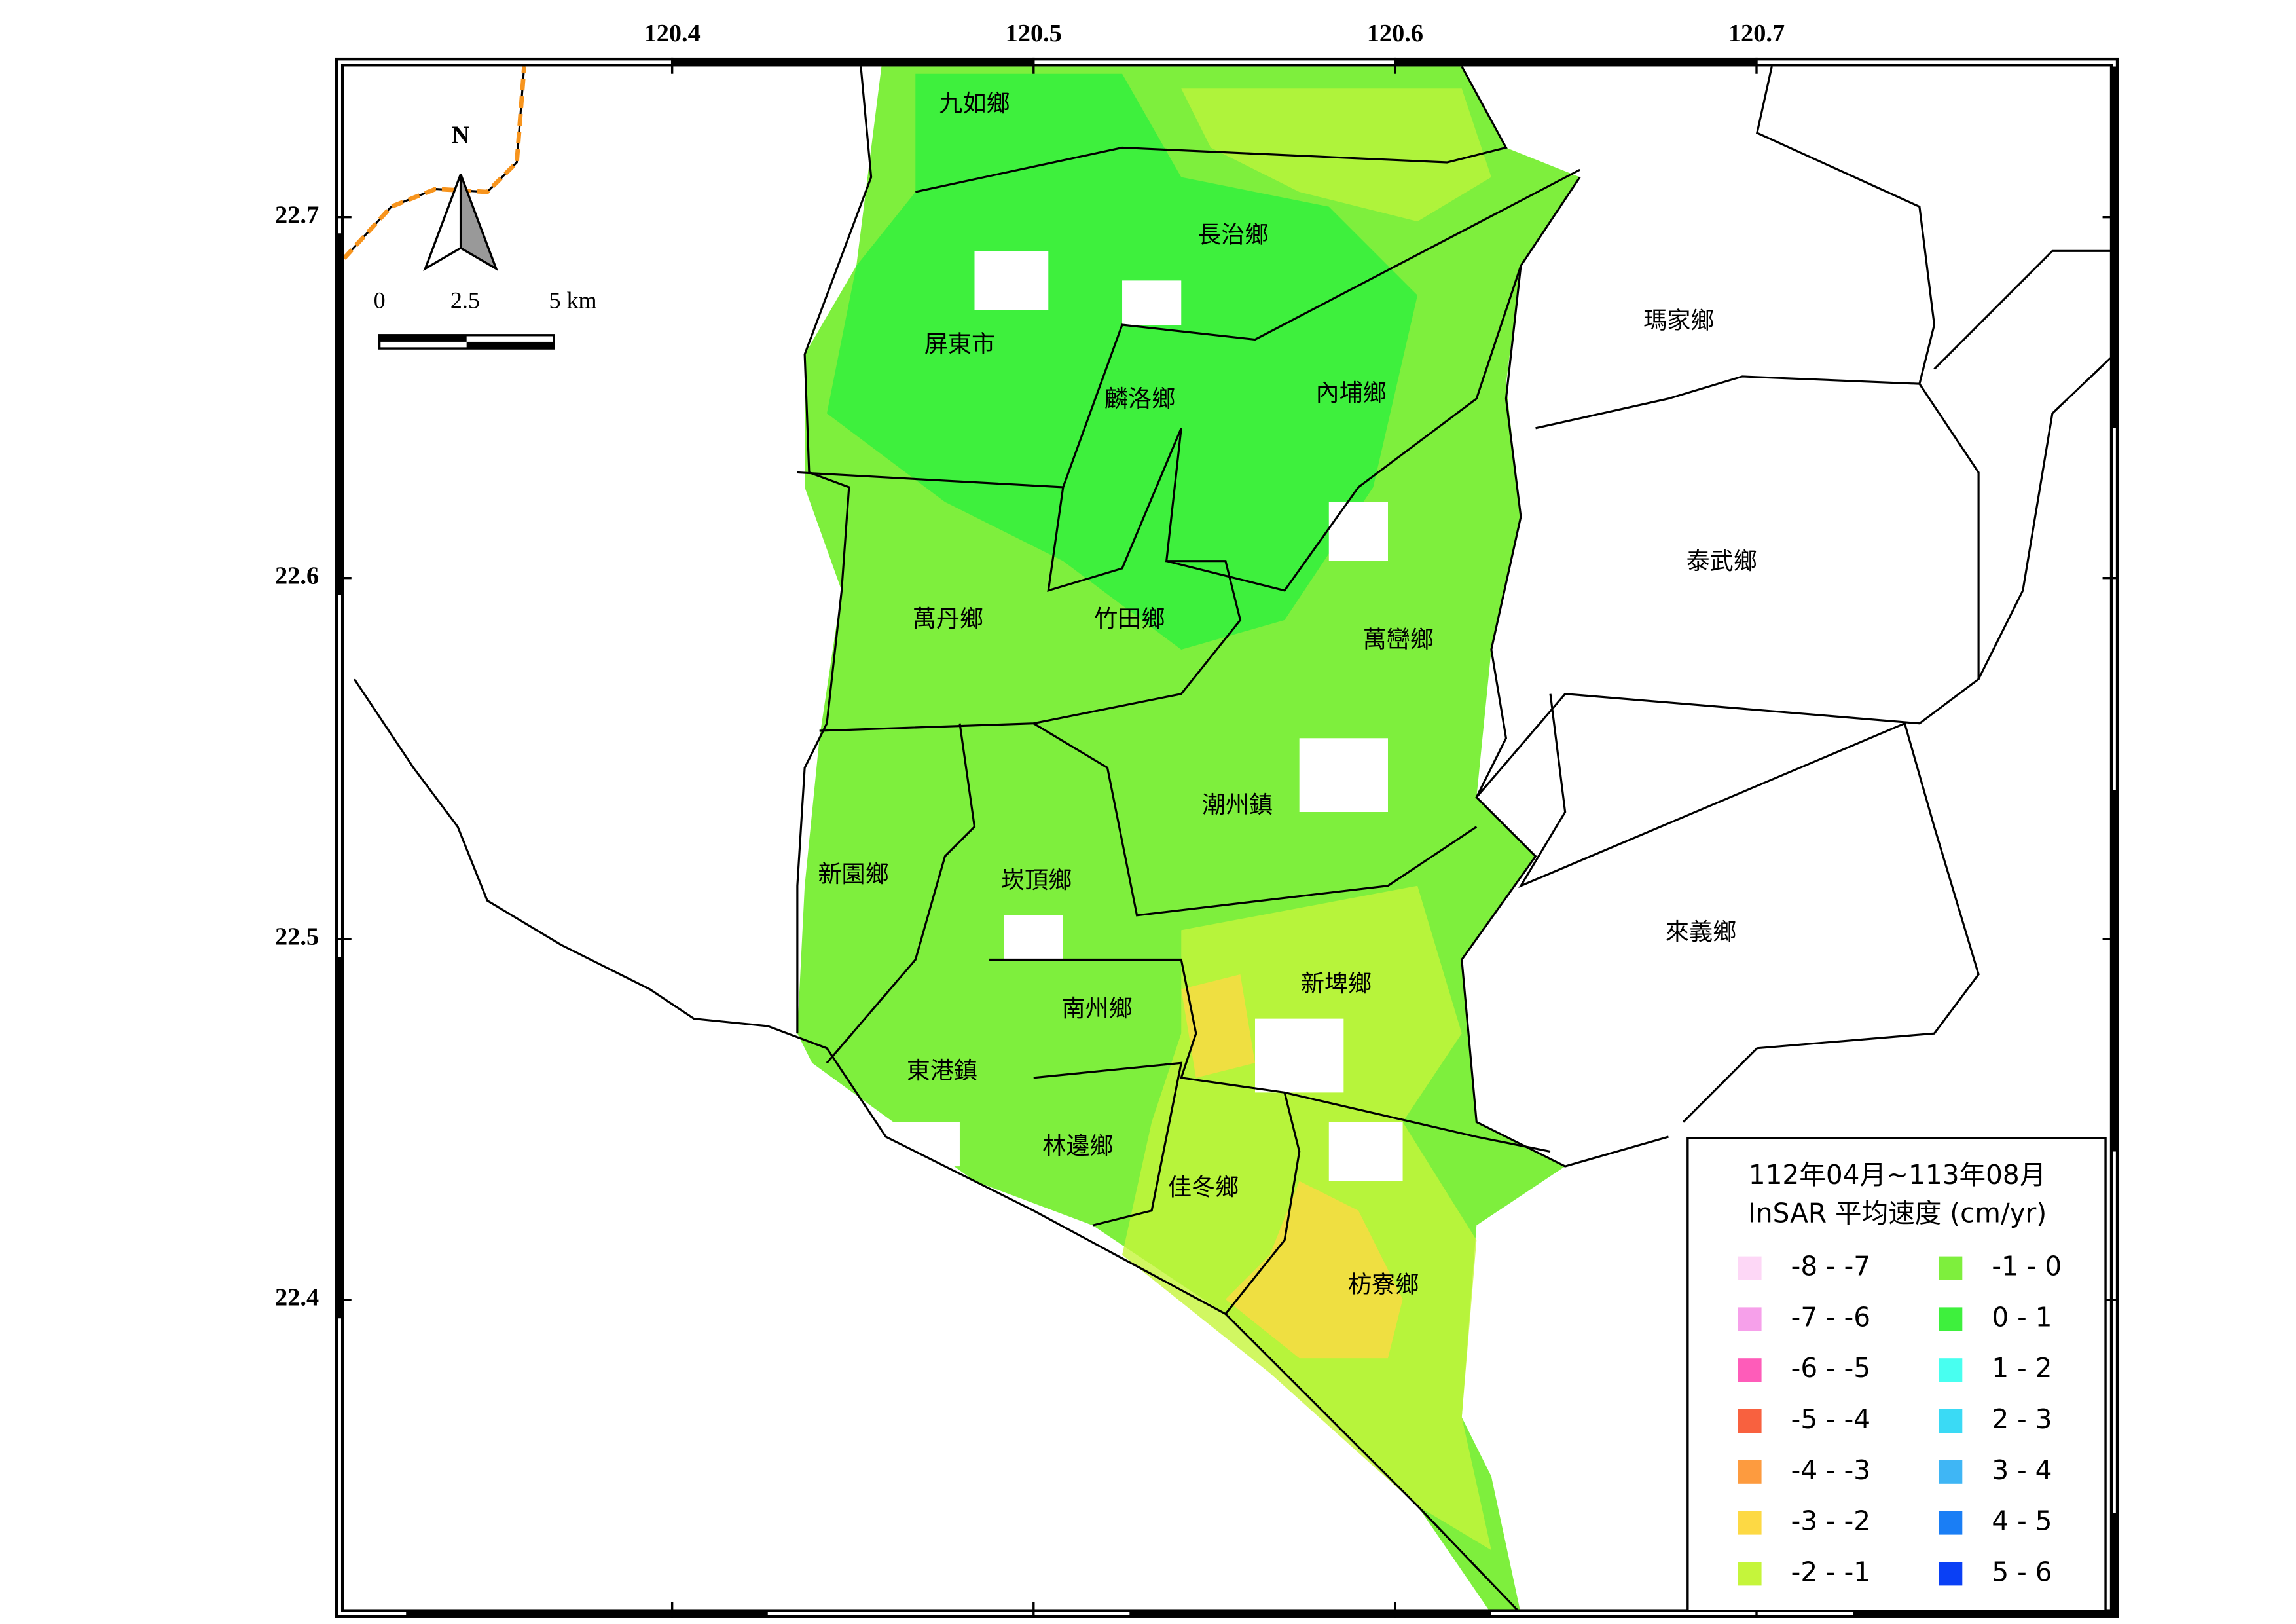  I want to click on lon-tick-label: 120.7, so click(1756, 33).